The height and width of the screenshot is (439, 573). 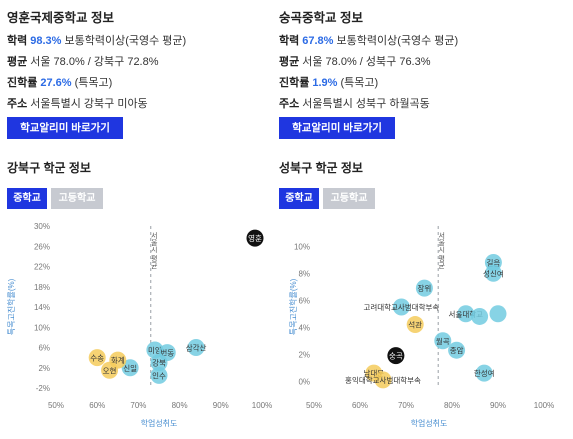 I want to click on school-bubble-label: 장위, so click(x=424, y=288).